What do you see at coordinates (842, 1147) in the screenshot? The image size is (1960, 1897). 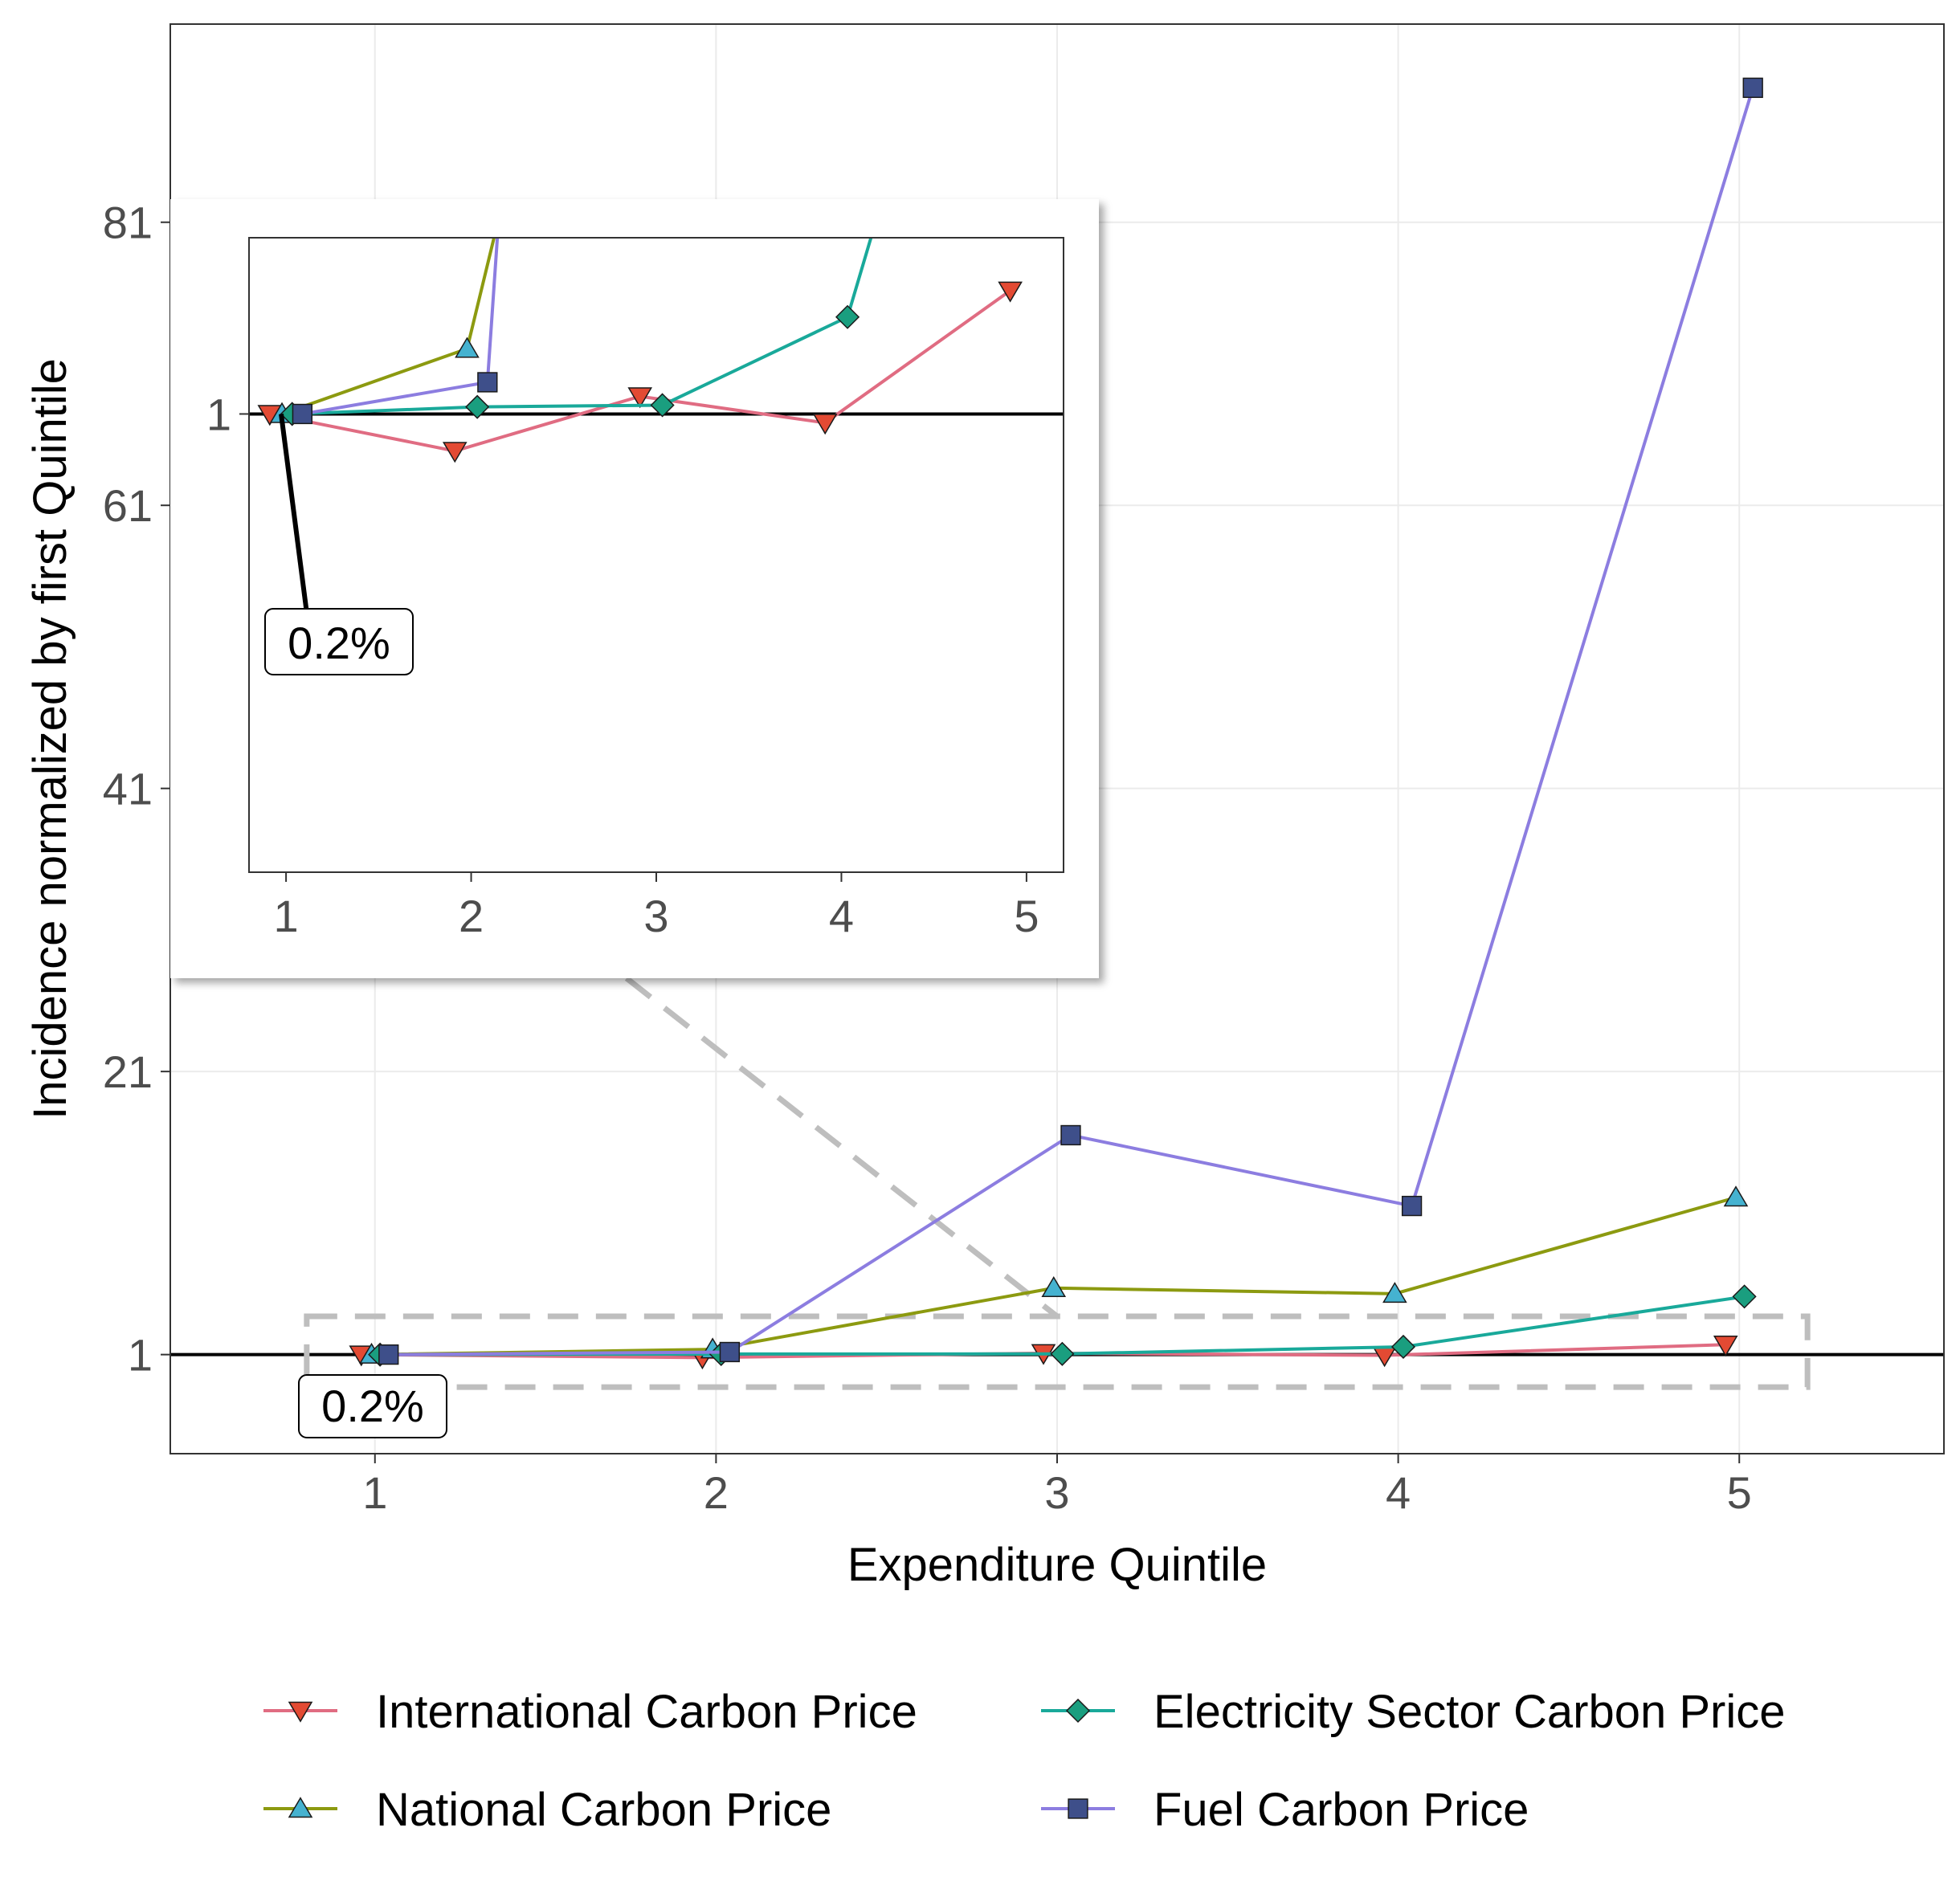 I see `zoom-connector-line` at bounding box center [842, 1147].